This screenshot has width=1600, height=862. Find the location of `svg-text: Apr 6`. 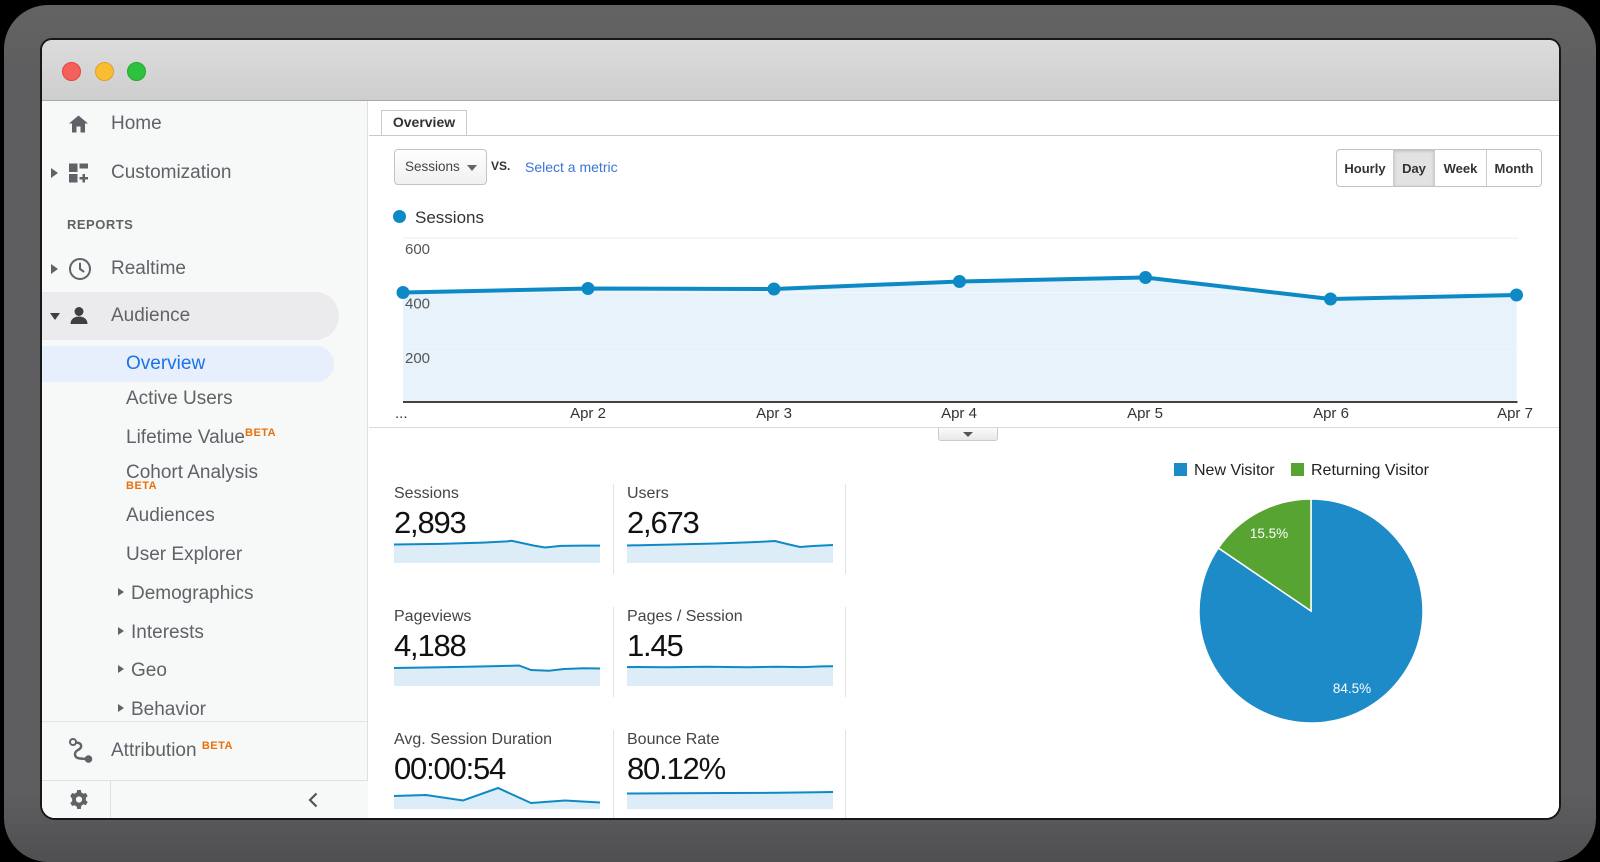

svg-text: Apr 6 is located at coordinates (1331, 413).